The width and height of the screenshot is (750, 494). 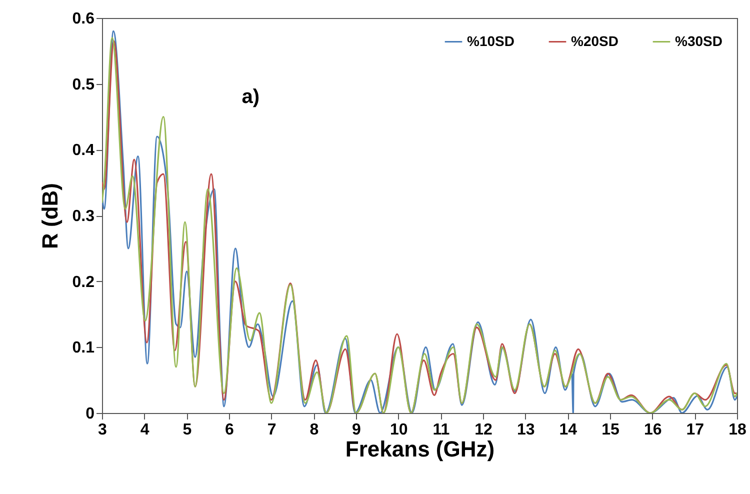 I want to click on legend-label: %30SD, so click(x=698, y=40).